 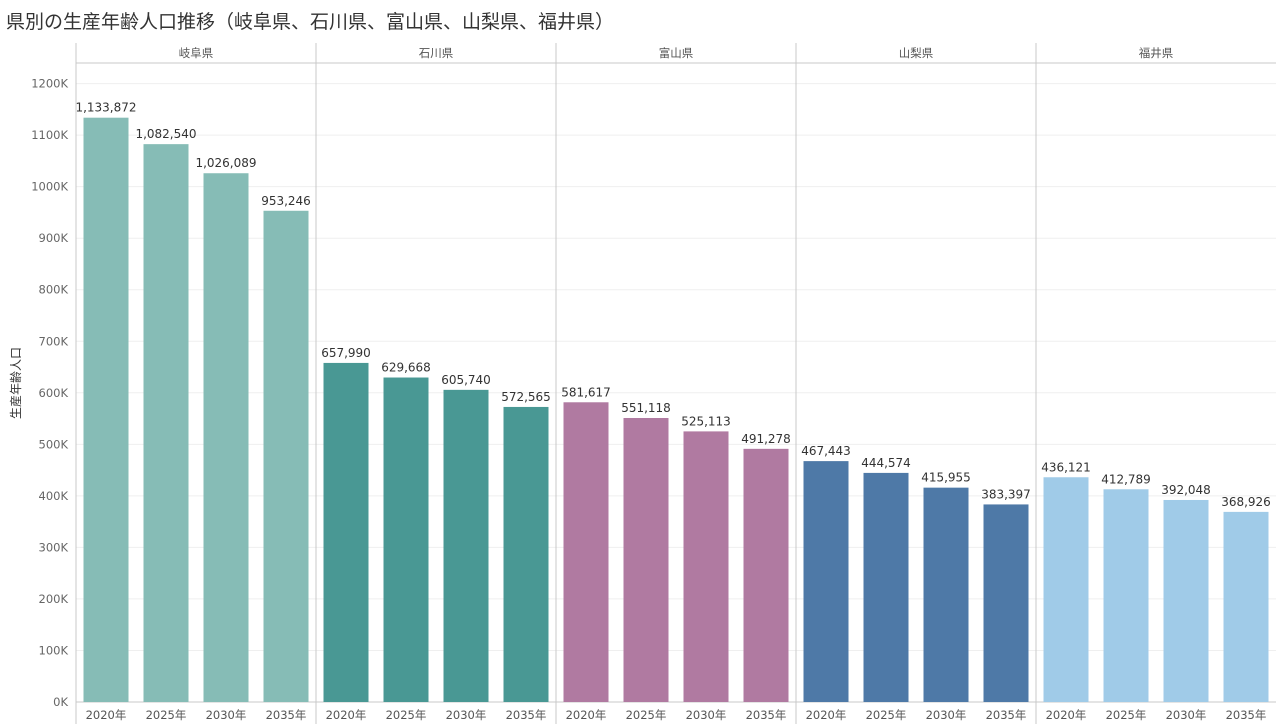 What do you see at coordinates (54, 444) in the screenshot?
I see `y-tick-label: 500K` at bounding box center [54, 444].